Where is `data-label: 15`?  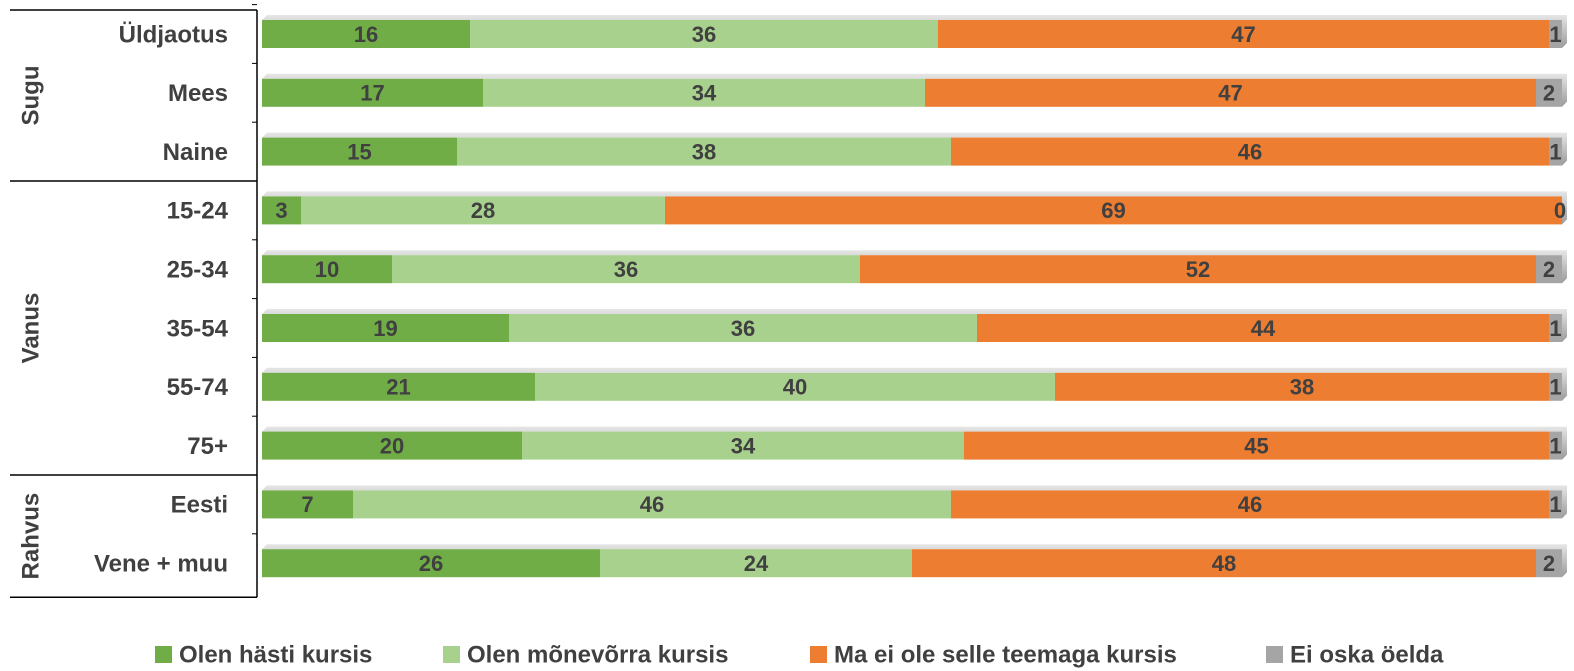 data-label: 15 is located at coordinates (359, 151).